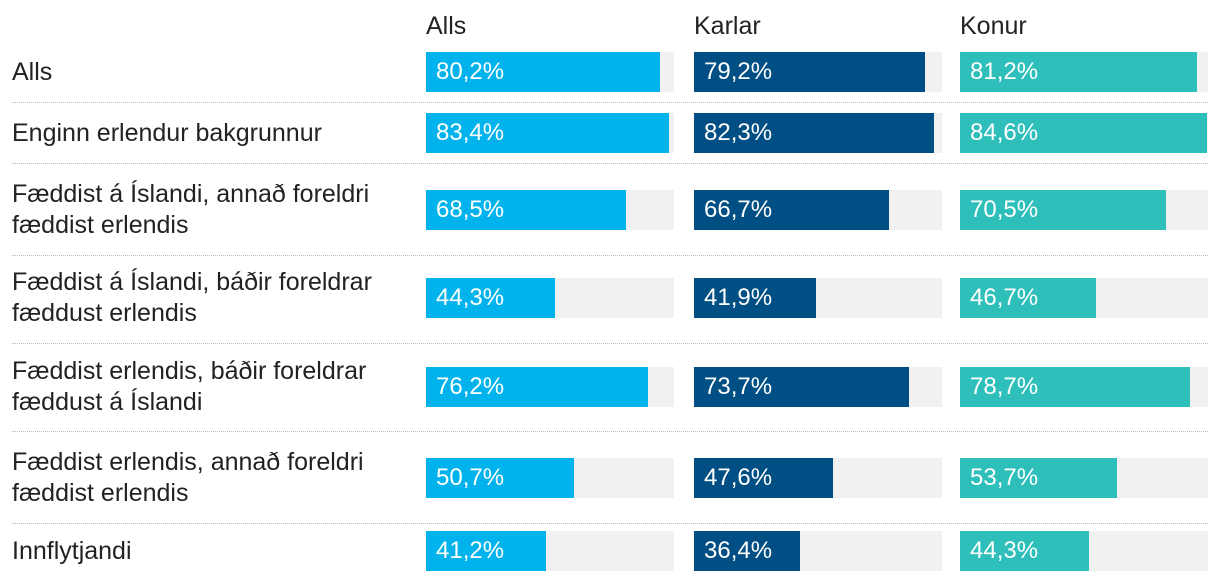  What do you see at coordinates (1004, 71) in the screenshot?
I see `data-label: 81,2%` at bounding box center [1004, 71].